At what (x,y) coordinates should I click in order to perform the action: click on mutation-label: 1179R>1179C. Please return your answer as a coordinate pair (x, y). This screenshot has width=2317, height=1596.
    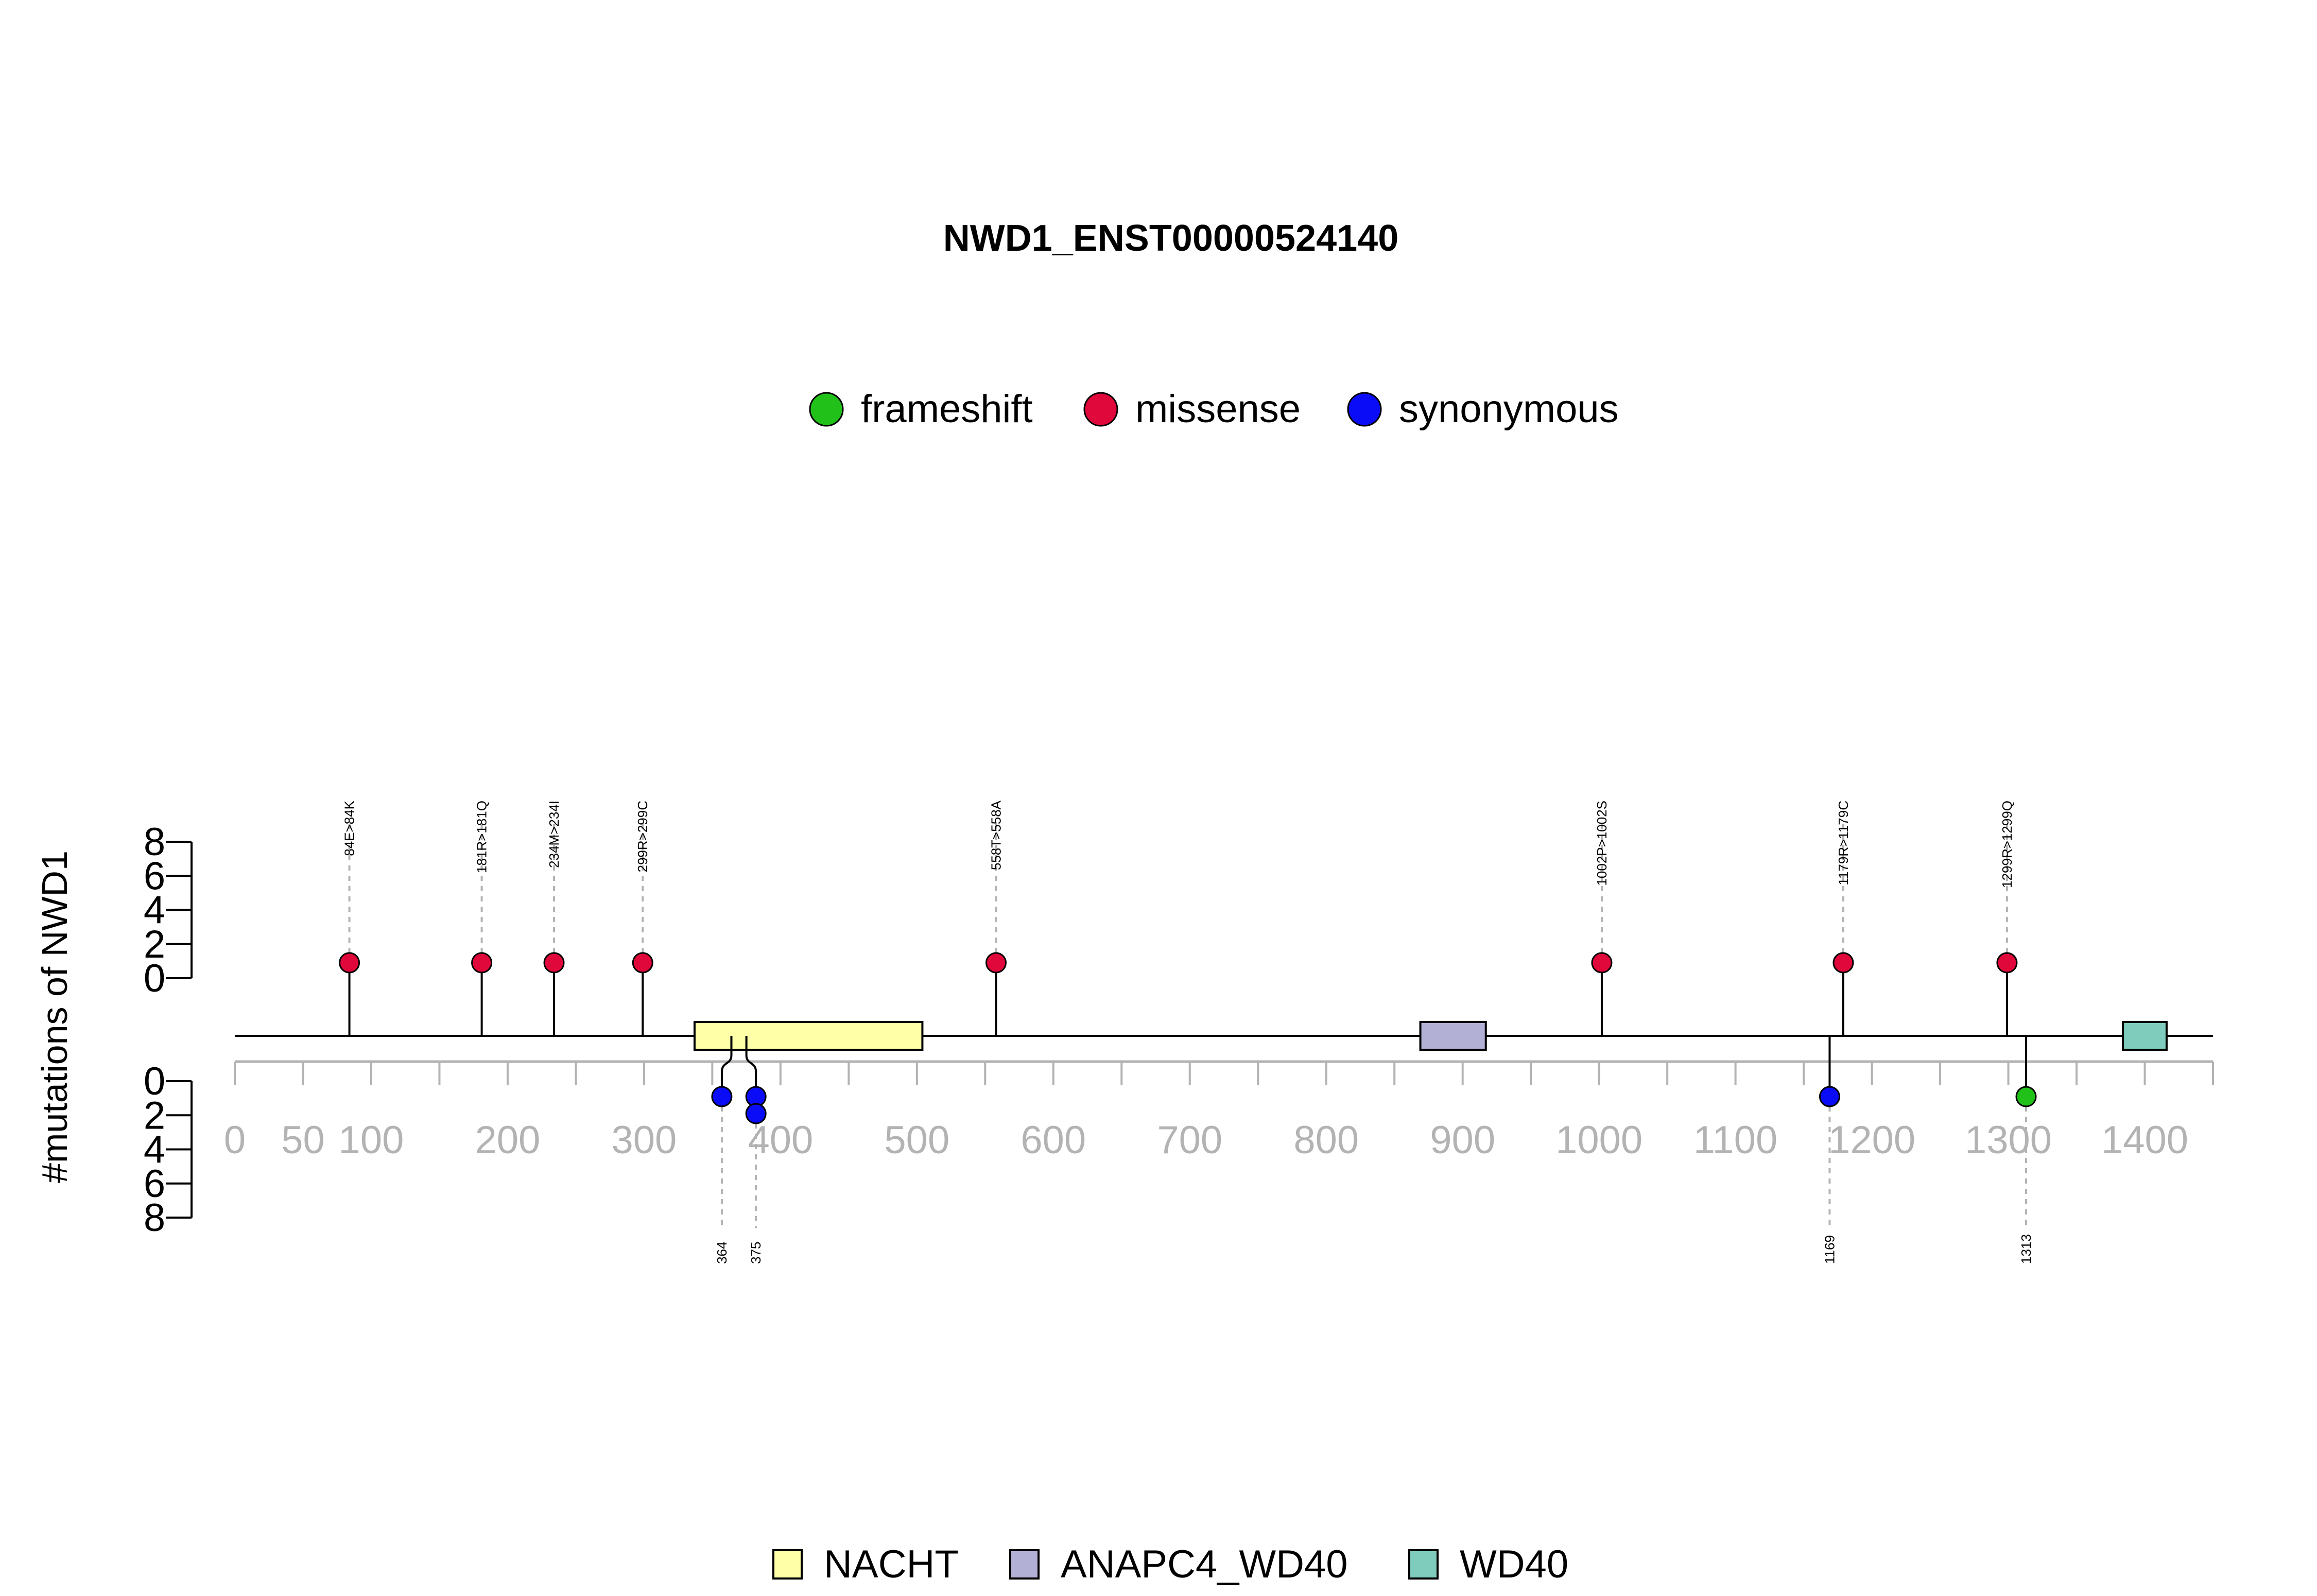
    Looking at the image, I should click on (1843, 844).